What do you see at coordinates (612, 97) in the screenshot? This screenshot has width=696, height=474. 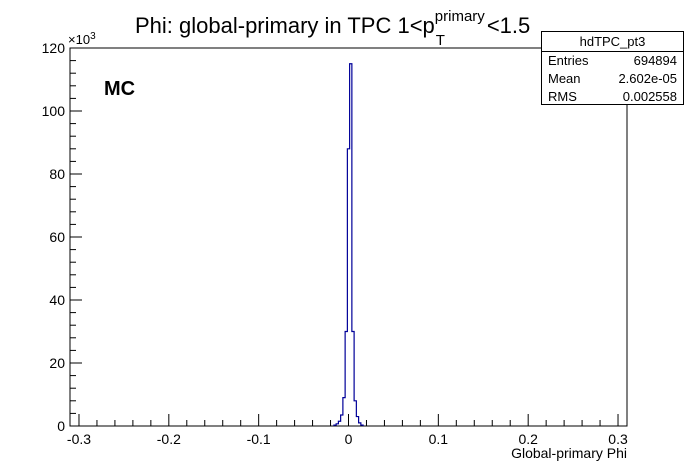 I see `stats-row-rms: RMS 0.002558` at bounding box center [612, 97].